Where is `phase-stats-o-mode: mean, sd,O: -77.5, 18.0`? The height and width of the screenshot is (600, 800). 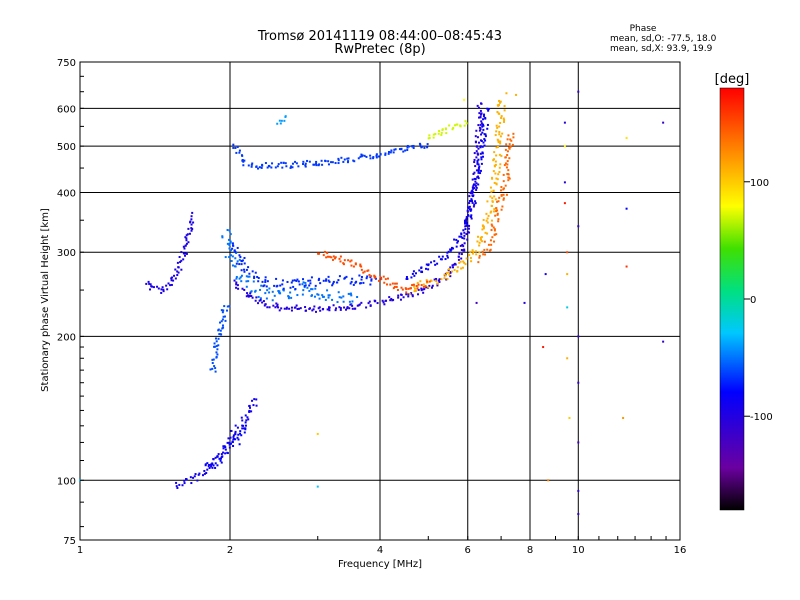
phase-stats-o-mode: mean, sd,O: -77.5, 18.0 is located at coordinates (663, 39).